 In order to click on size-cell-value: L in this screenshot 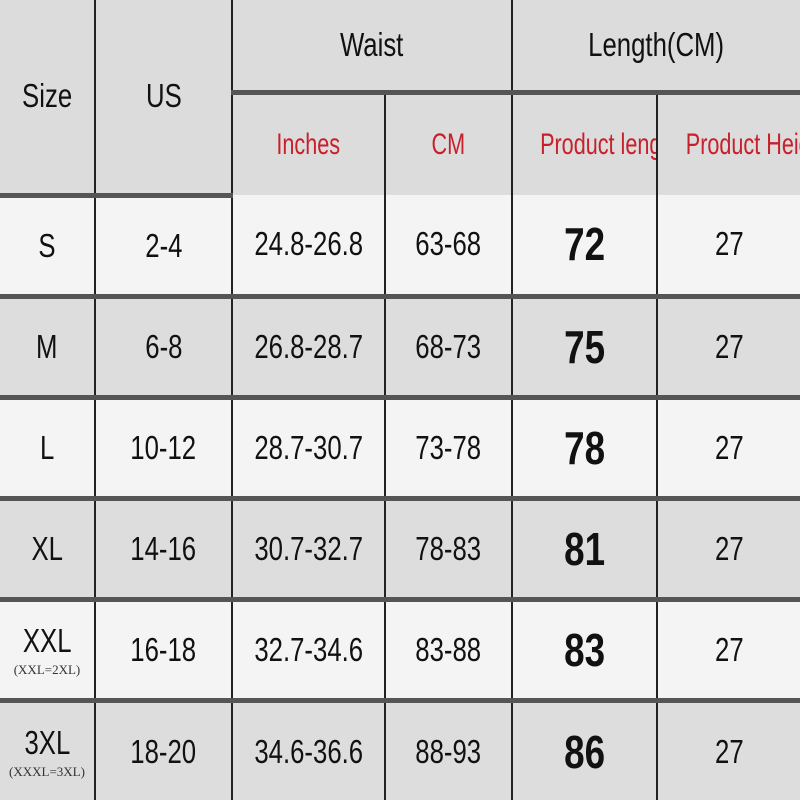, I will do `click(47, 447)`.